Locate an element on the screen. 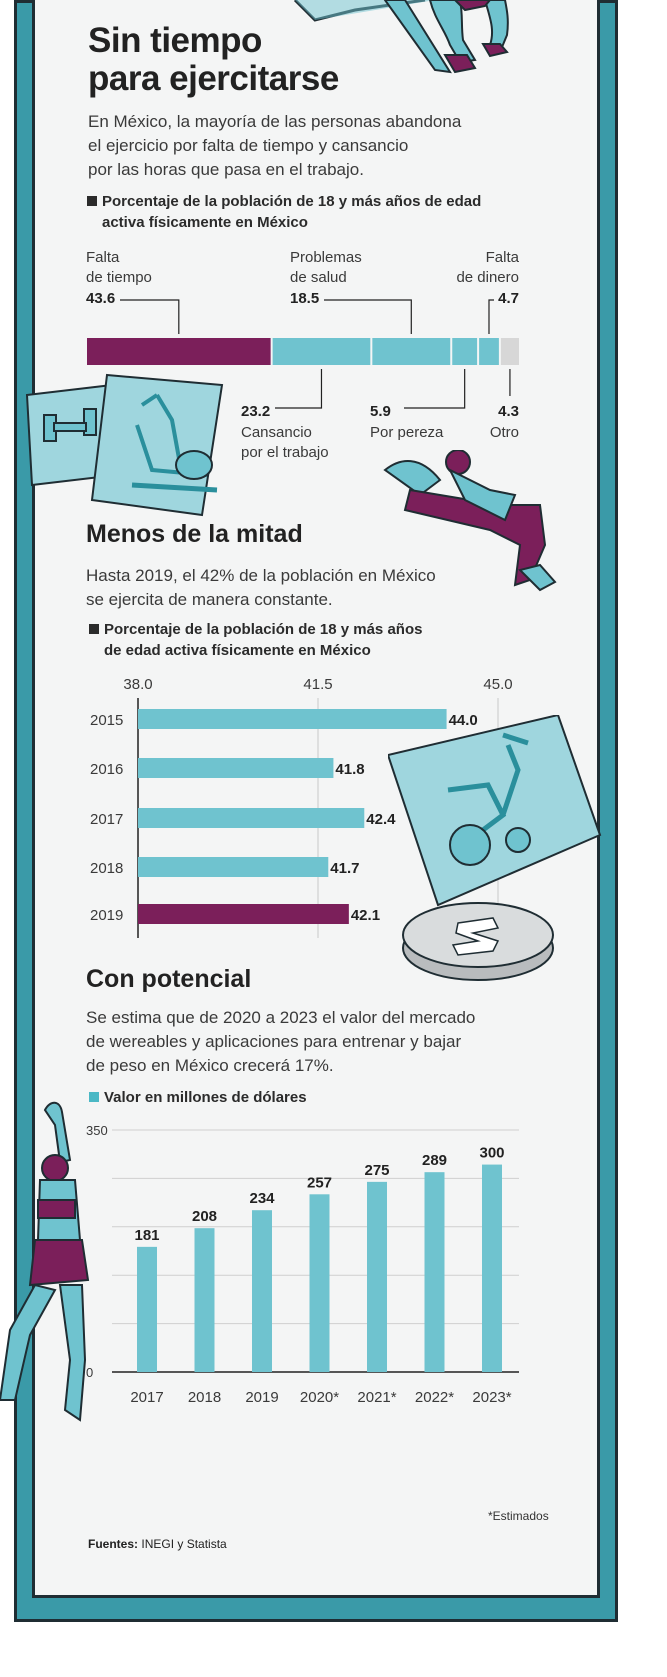  segment-label: Falta is located at coordinates (503, 257).